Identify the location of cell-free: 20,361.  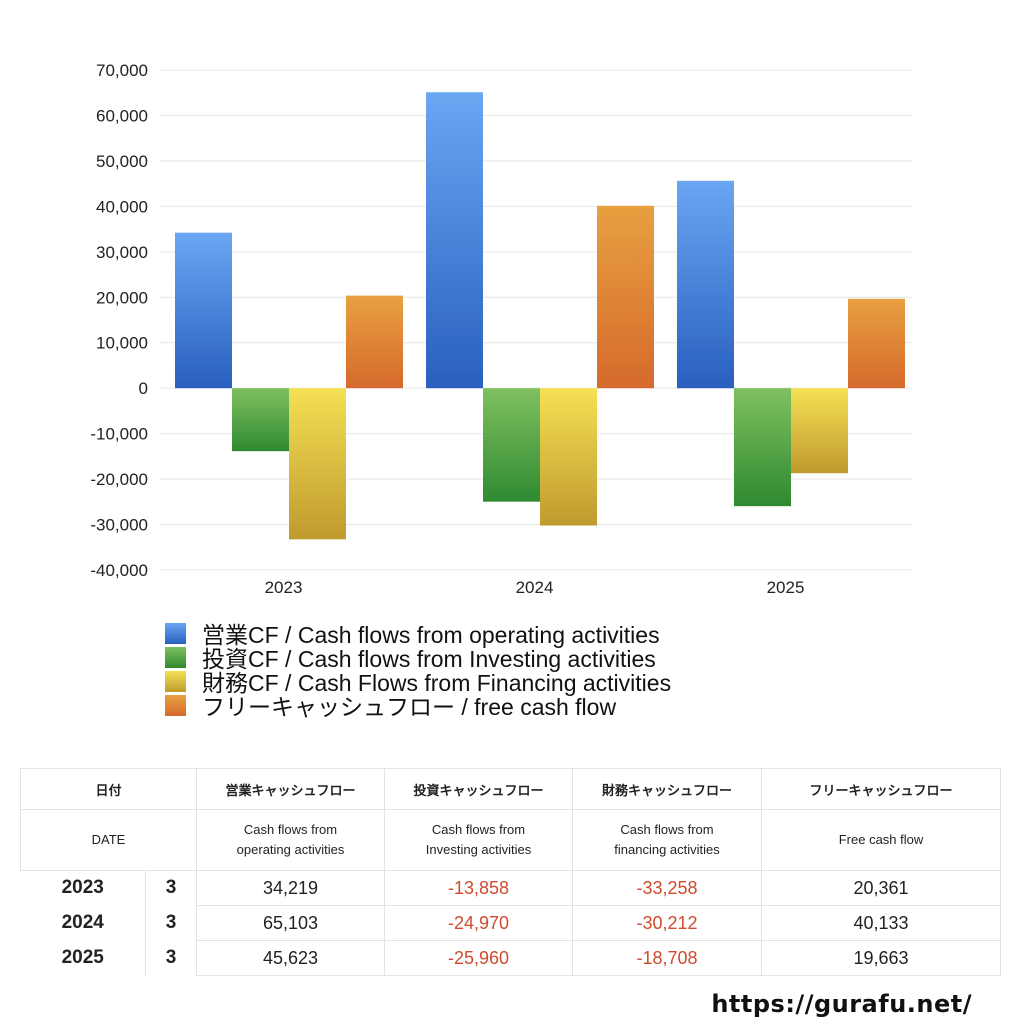
(881, 888).